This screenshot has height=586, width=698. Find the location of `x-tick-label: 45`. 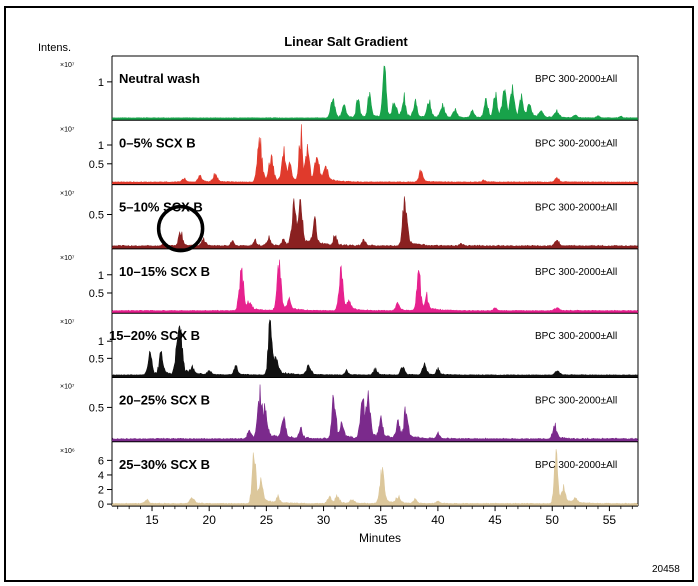

x-tick-label: 45 is located at coordinates (495, 520).